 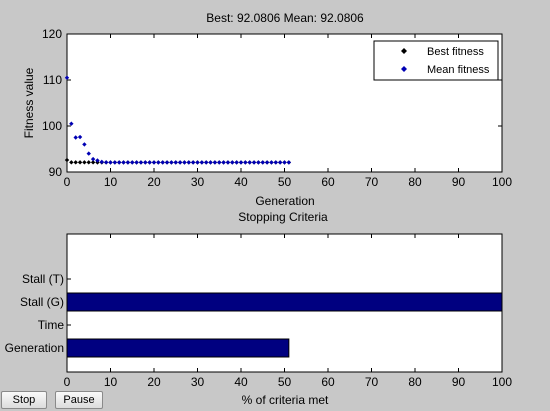 I want to click on fitness-chart-title: Best: 92.0806 Mean: 92.0806, so click(x=285, y=18).